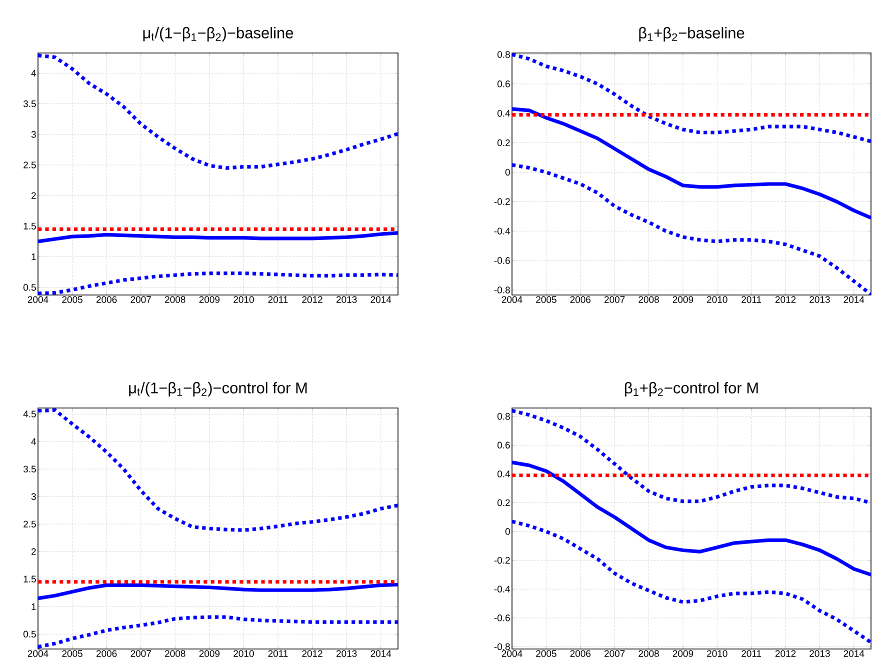 The width and height of the screenshot is (873, 669). Describe the element at coordinates (218, 389) in the screenshot. I see `chart-title: μ$_{t}$/(1−β$_{1}$−β$_{2}$)−control for M` at that location.